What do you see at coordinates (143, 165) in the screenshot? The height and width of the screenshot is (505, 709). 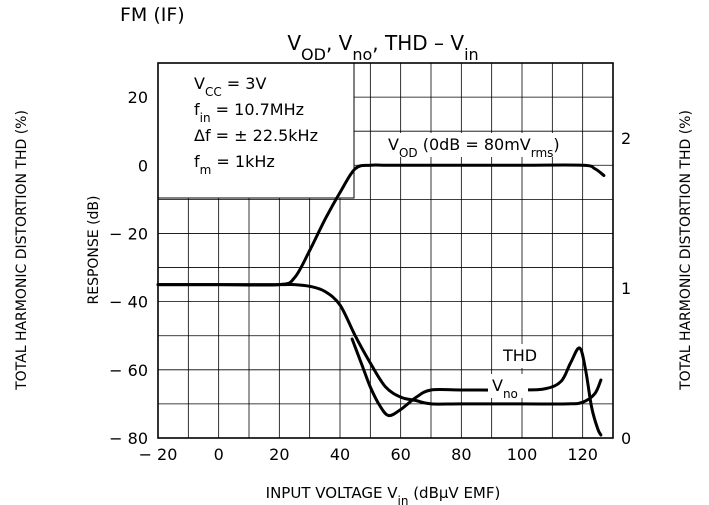 I see `y-tick-label: 0` at bounding box center [143, 165].